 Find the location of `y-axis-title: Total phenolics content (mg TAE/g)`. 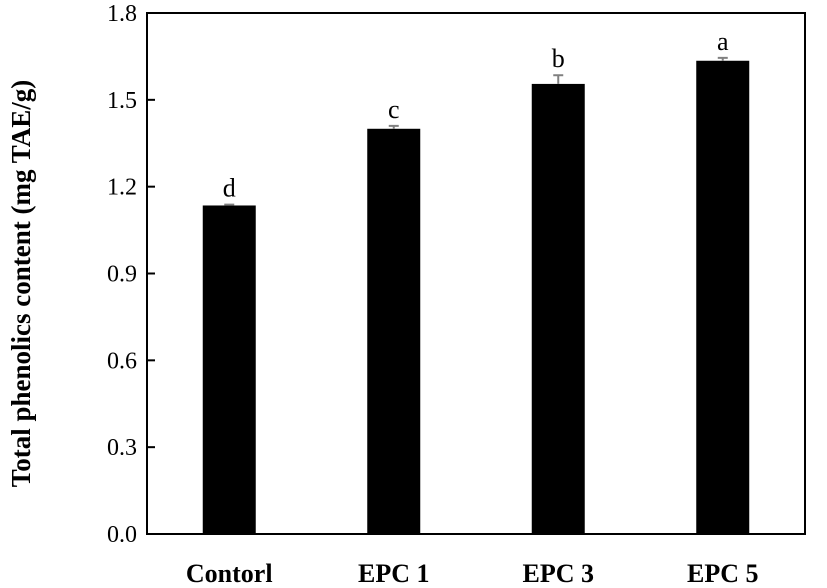

y-axis-title: Total phenolics content (mg TAE/g) is located at coordinates (21, 284).